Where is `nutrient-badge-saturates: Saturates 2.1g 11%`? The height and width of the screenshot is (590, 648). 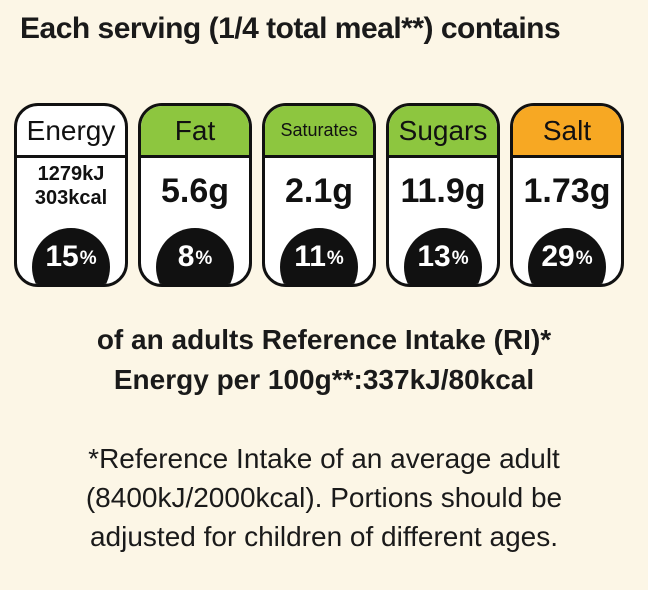 nutrient-badge-saturates: Saturates 2.1g 11% is located at coordinates (319, 195).